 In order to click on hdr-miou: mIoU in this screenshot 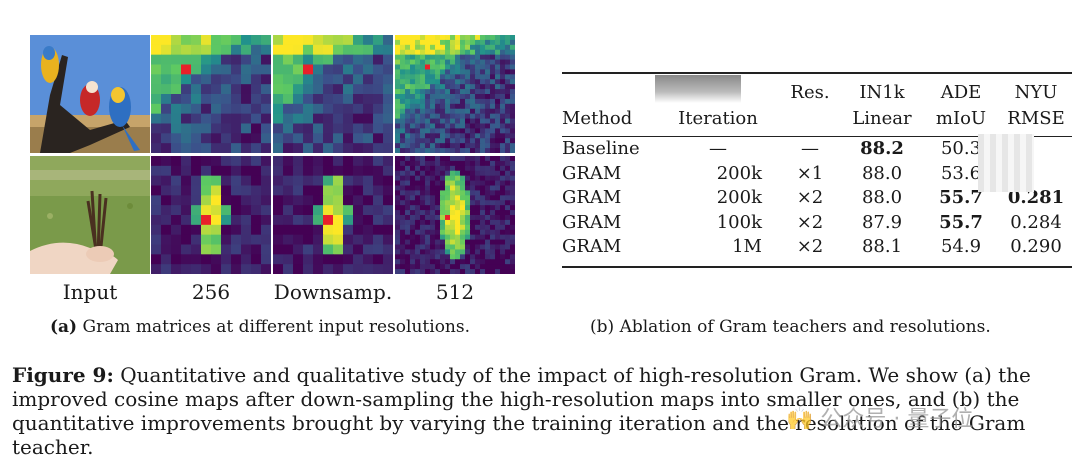, I will do `click(961, 118)`.